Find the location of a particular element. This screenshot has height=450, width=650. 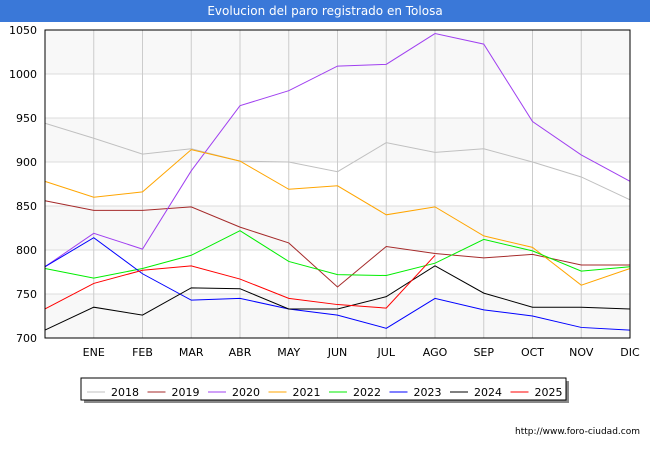

x-tick-label: MAY is located at coordinates (288, 352).